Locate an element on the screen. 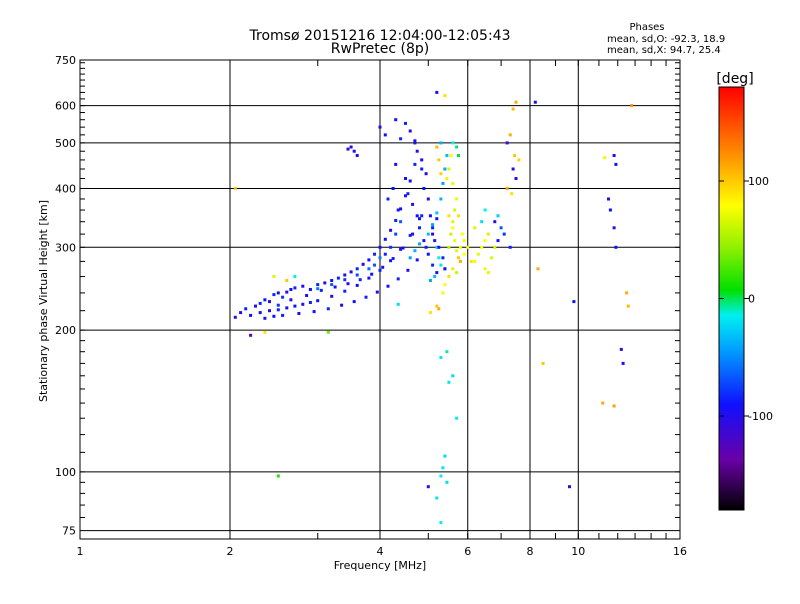 This screenshot has height=604, width=800. stats-line-o: mean, sd,O: -92.3, 18.9 is located at coordinates (666, 39).